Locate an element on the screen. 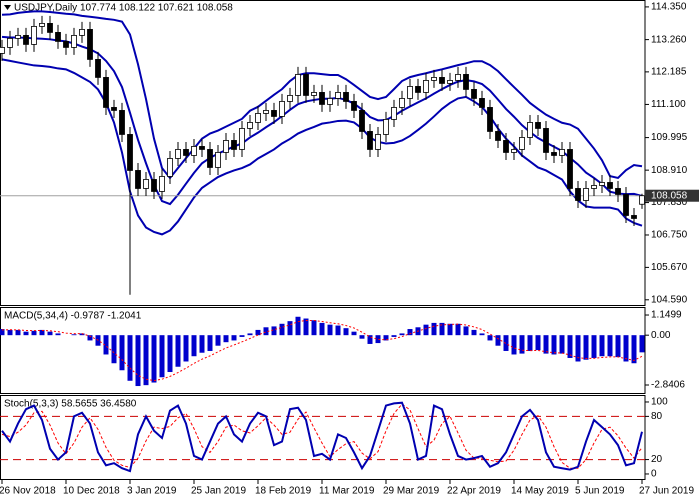 This screenshot has width=700, height=500. y-tick-label: 0 is located at coordinates (654, 474).